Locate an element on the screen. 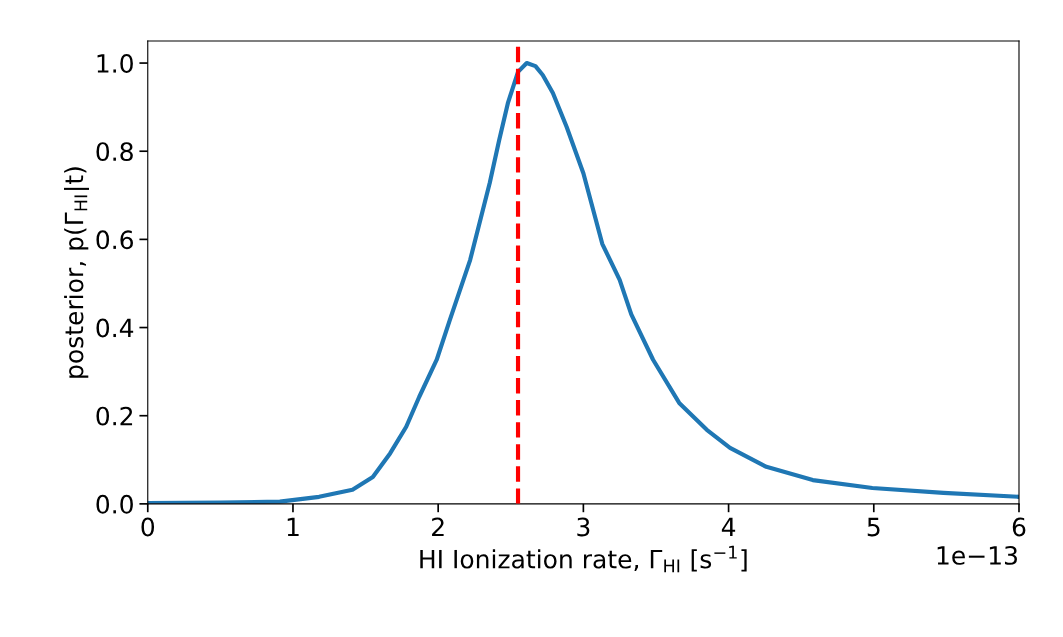 This screenshot has width=1063, height=637. y-tick-label: 0.2 is located at coordinates (114, 416).